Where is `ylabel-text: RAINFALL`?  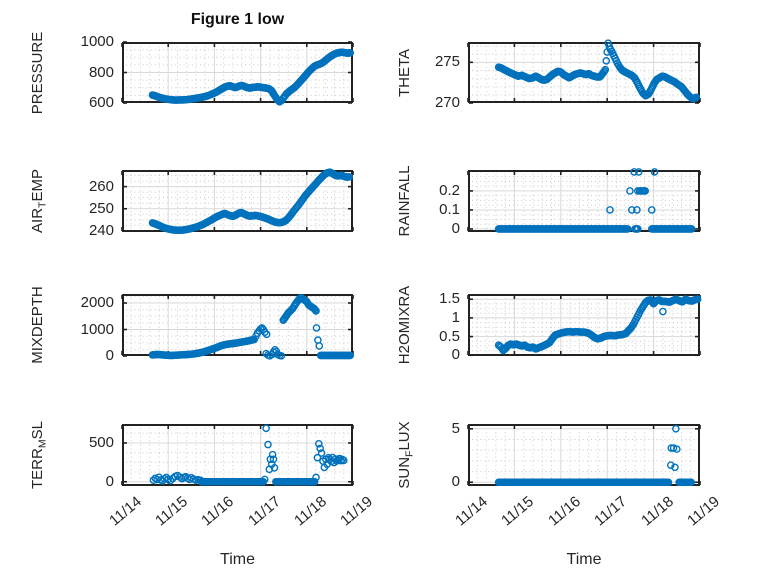 ylabel-text: RAINFALL is located at coordinates (404, 201).